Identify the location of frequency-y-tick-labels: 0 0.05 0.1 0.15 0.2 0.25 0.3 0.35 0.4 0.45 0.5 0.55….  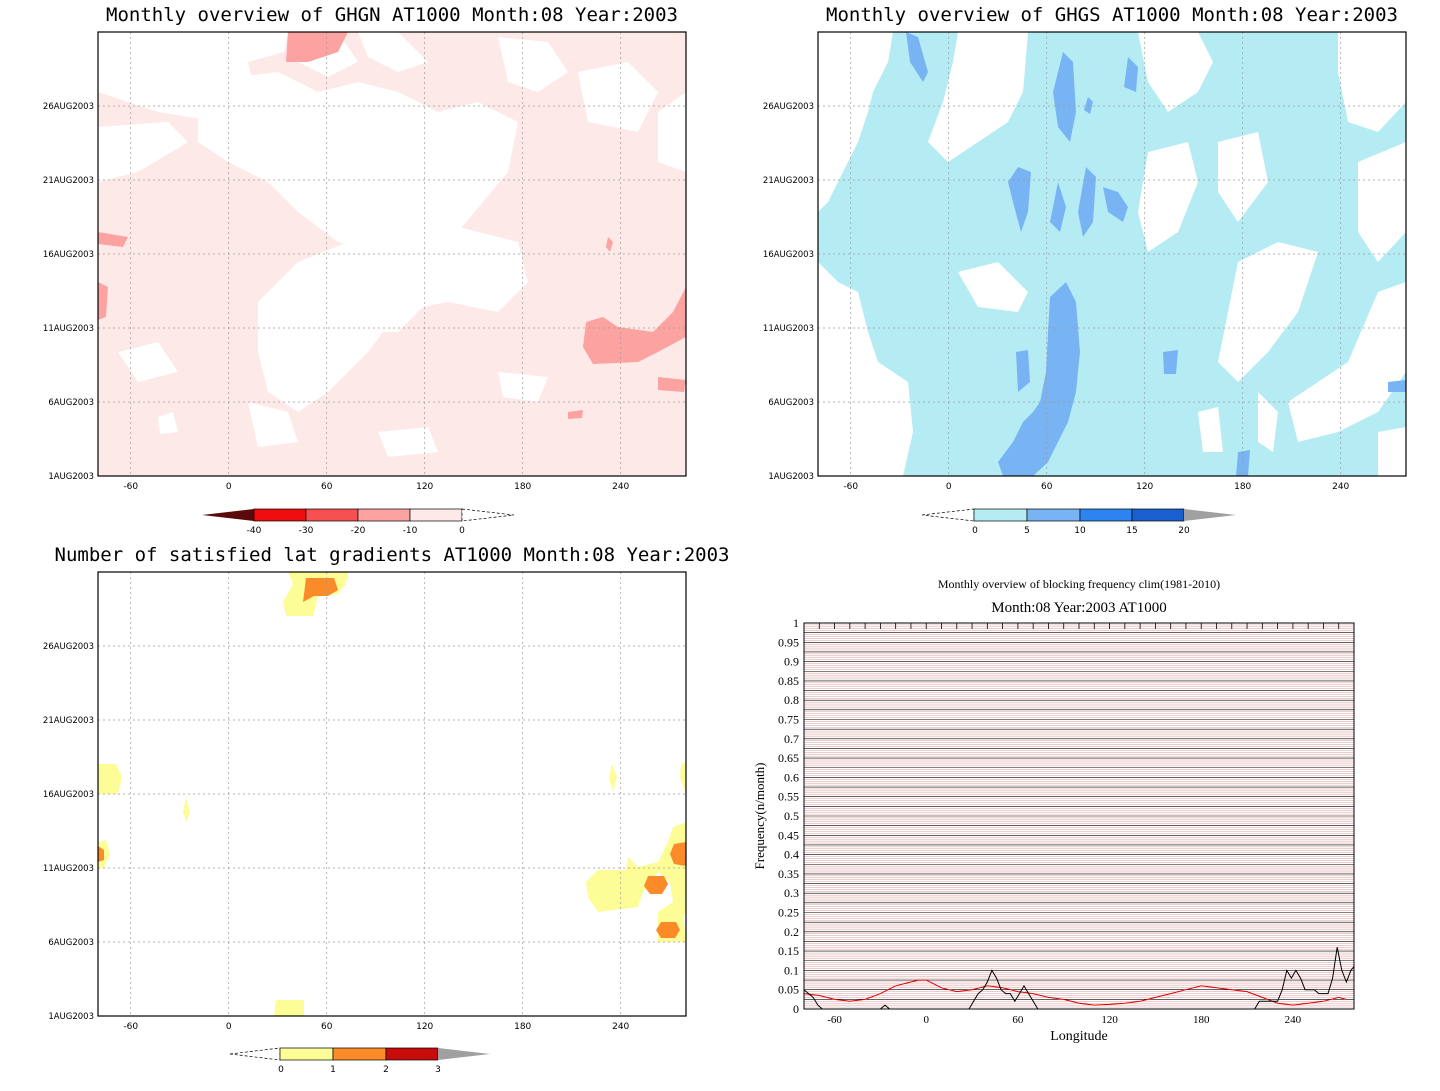
(788, 816).